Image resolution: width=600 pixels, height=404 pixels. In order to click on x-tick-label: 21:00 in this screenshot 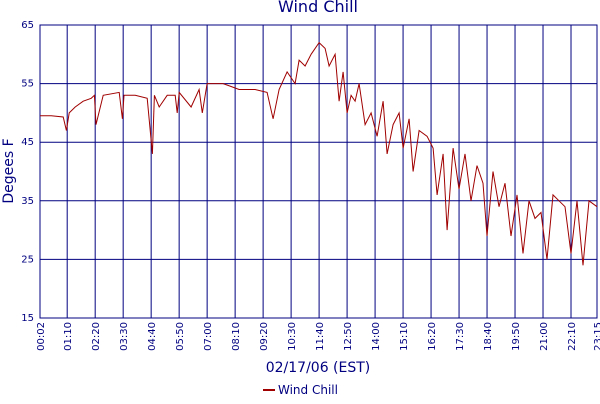, I will do `click(544, 336)`.